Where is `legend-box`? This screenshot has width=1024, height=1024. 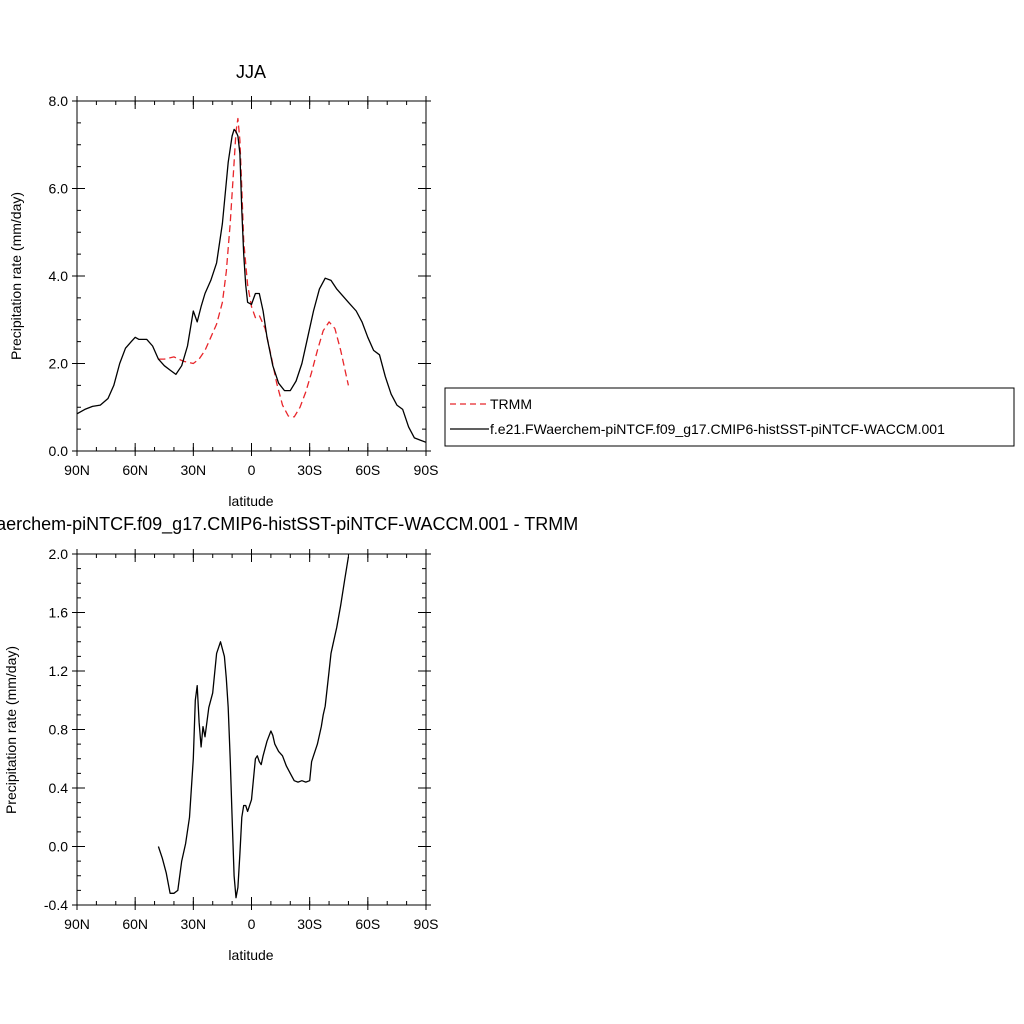 legend-box is located at coordinates (729, 417).